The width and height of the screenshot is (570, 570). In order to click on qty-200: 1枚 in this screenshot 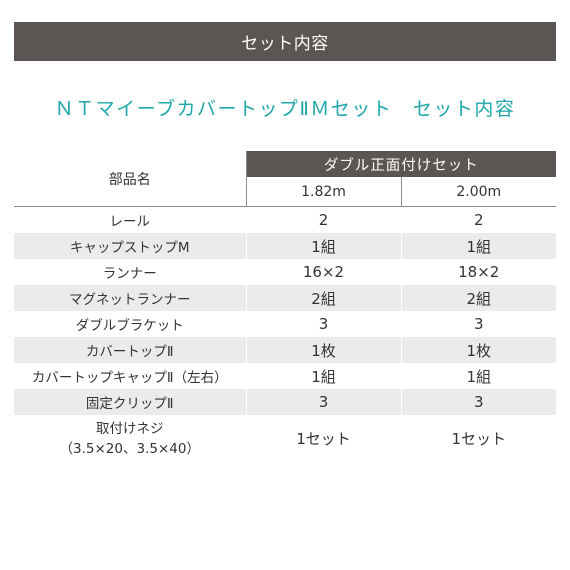, I will do `click(478, 350)`.